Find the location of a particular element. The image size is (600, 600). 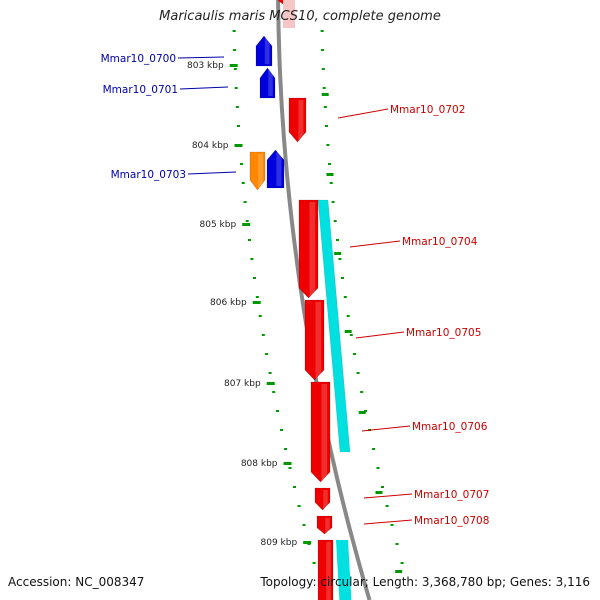

scale-label: 805 kbp is located at coordinates (218, 225).